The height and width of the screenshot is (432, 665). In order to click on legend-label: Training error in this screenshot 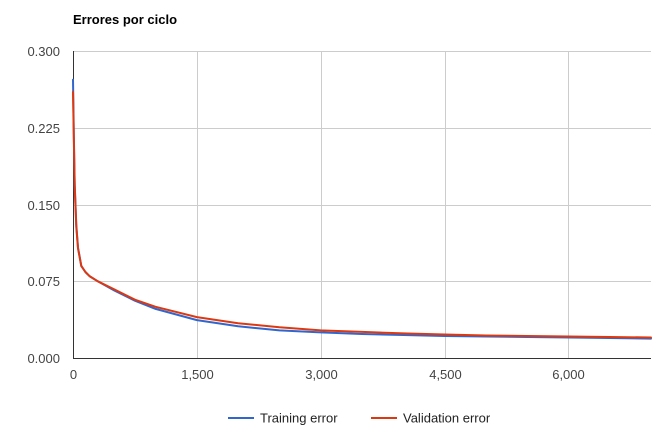, I will do `click(299, 418)`.